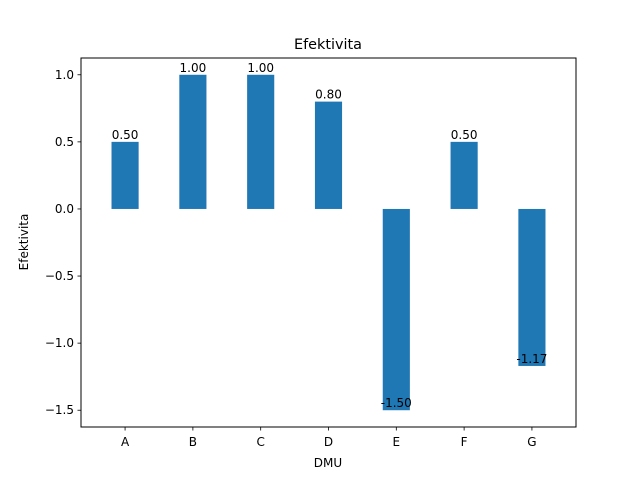  Describe the element at coordinates (397, 442) in the screenshot. I see `x-tick-label: E` at that location.